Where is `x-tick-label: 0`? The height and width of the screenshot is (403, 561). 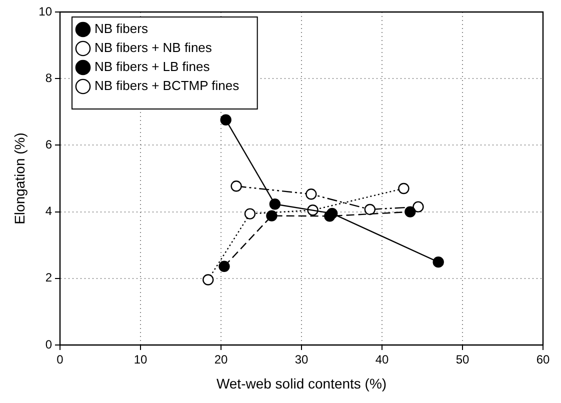 x-tick-label: 0 is located at coordinates (60, 359).